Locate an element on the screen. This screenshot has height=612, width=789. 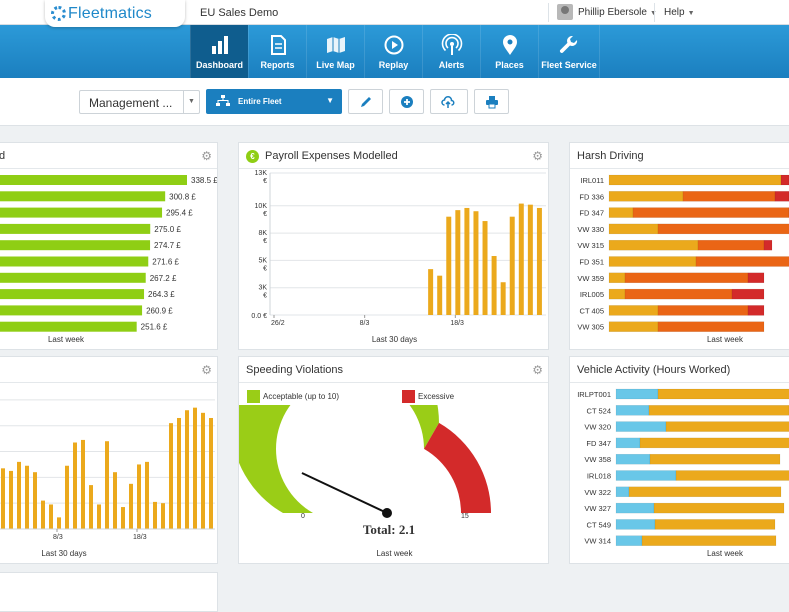
logo: Fleetmatics is located at coordinates (115, 13).